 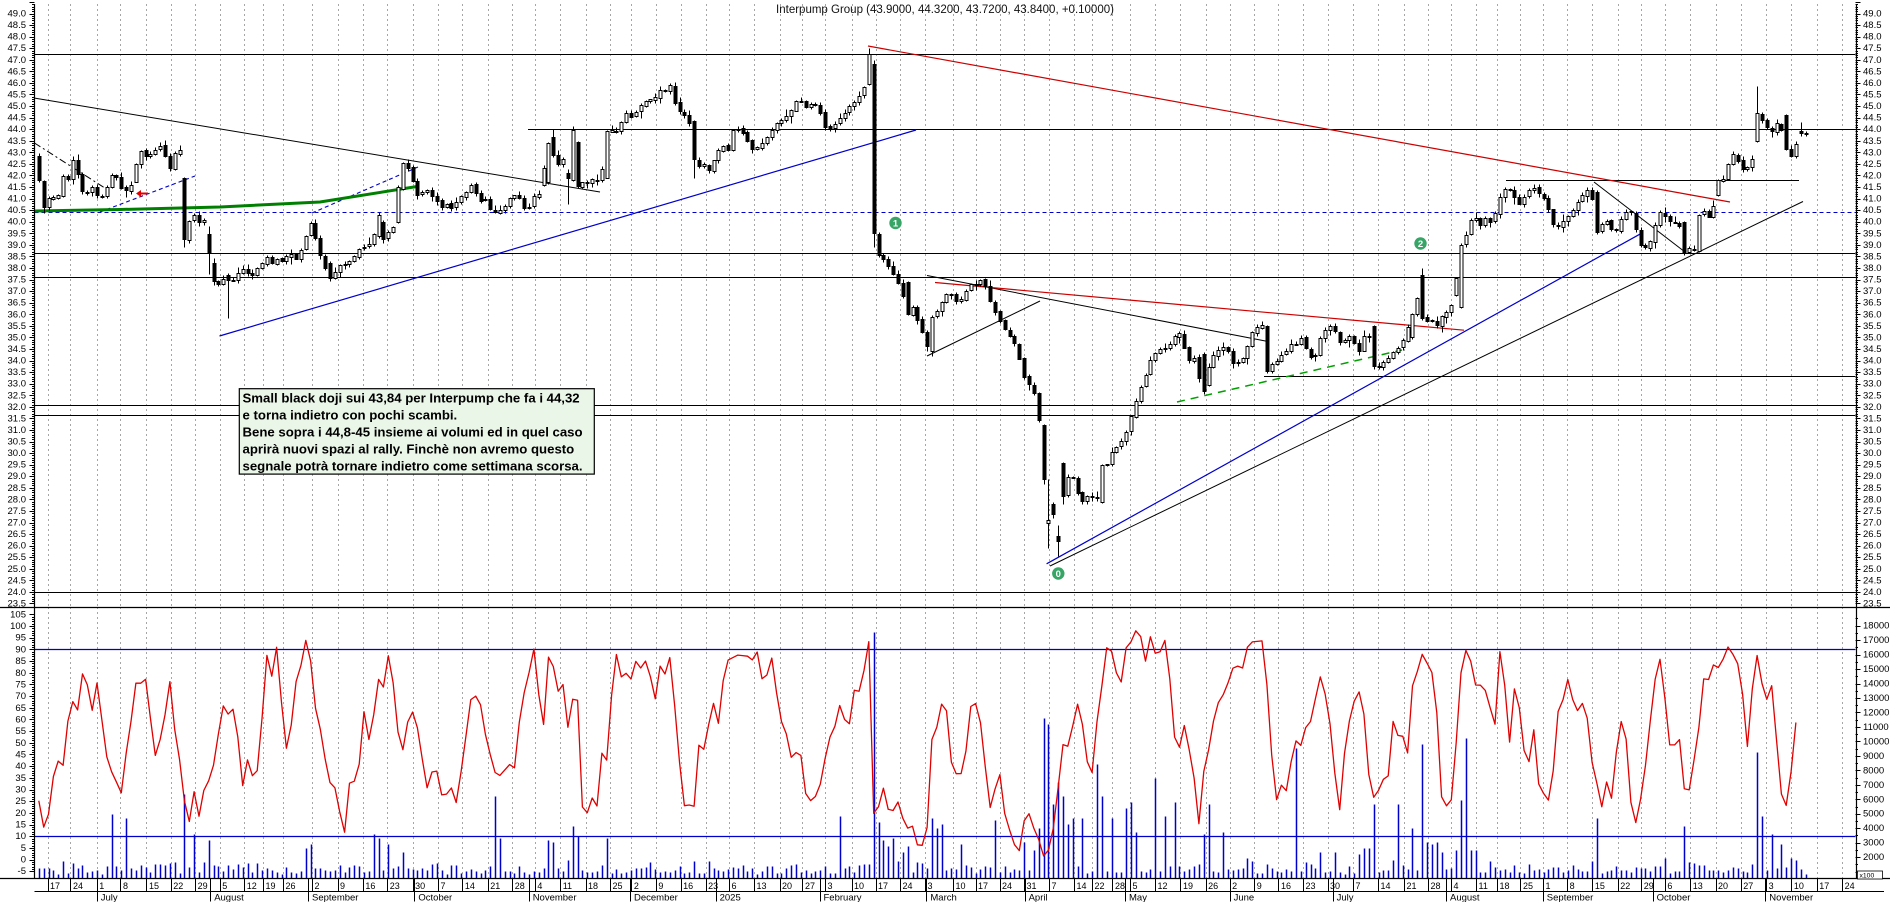 What do you see at coordinates (17, 349) in the screenshot?
I see `svg-text: 34.5` at bounding box center [17, 349].